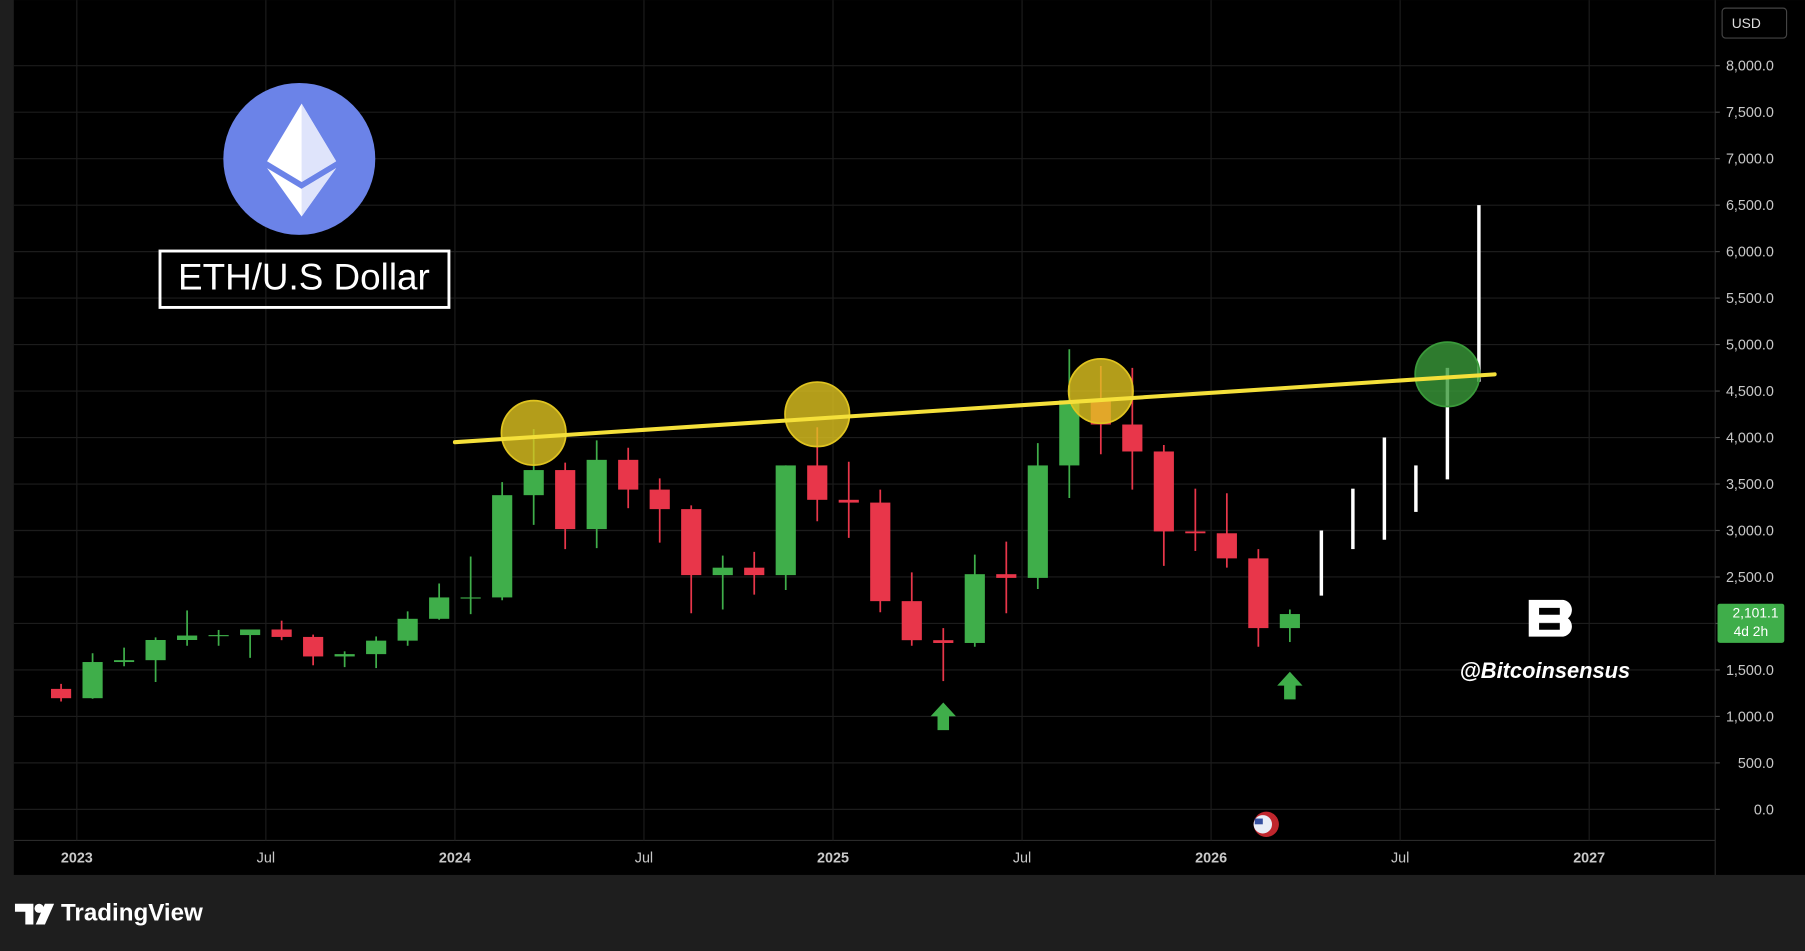 Image resolution: width=1805 pixels, height=951 pixels. What do you see at coordinates (974, 408) in the screenshot?
I see `trendline` at bounding box center [974, 408].